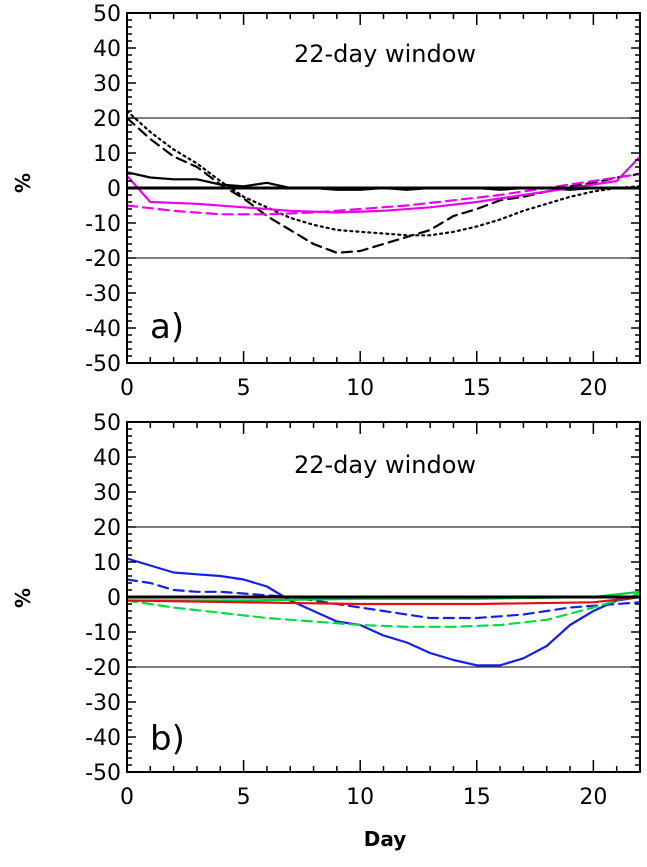 This screenshot has width=647, height=867. Describe the element at coordinates (103, 364) in the screenshot. I see `panel-a-y-tick-label: -50` at that location.